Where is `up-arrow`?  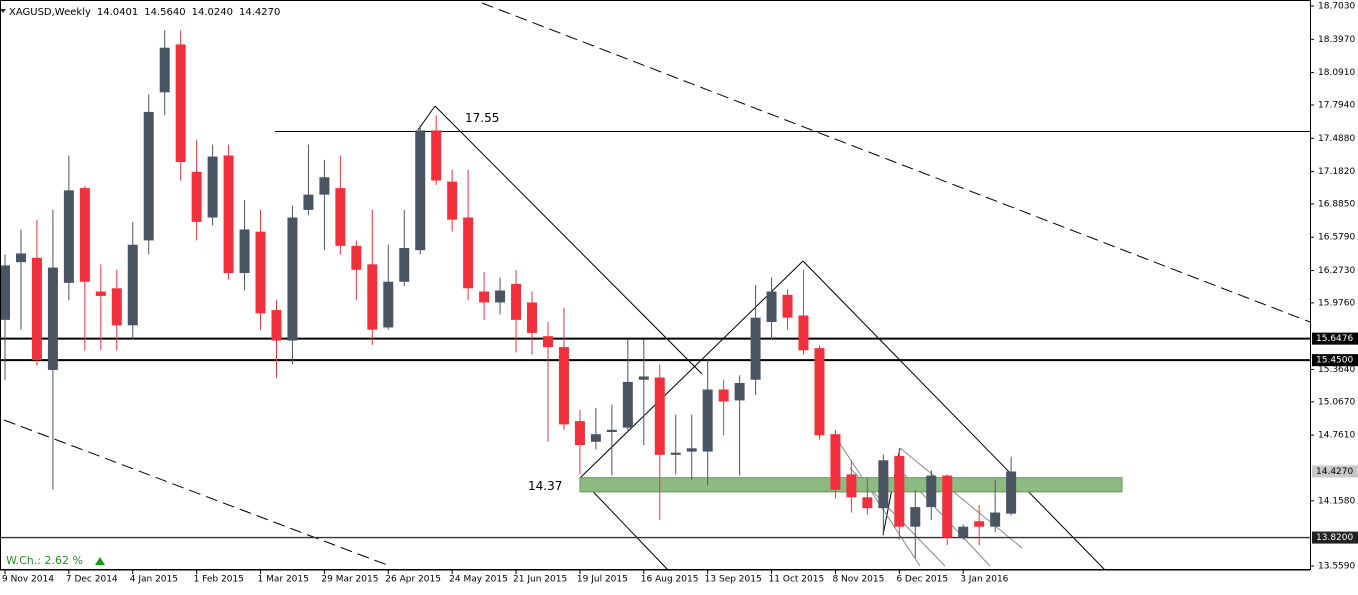 up-arrow is located at coordinates (100, 561).